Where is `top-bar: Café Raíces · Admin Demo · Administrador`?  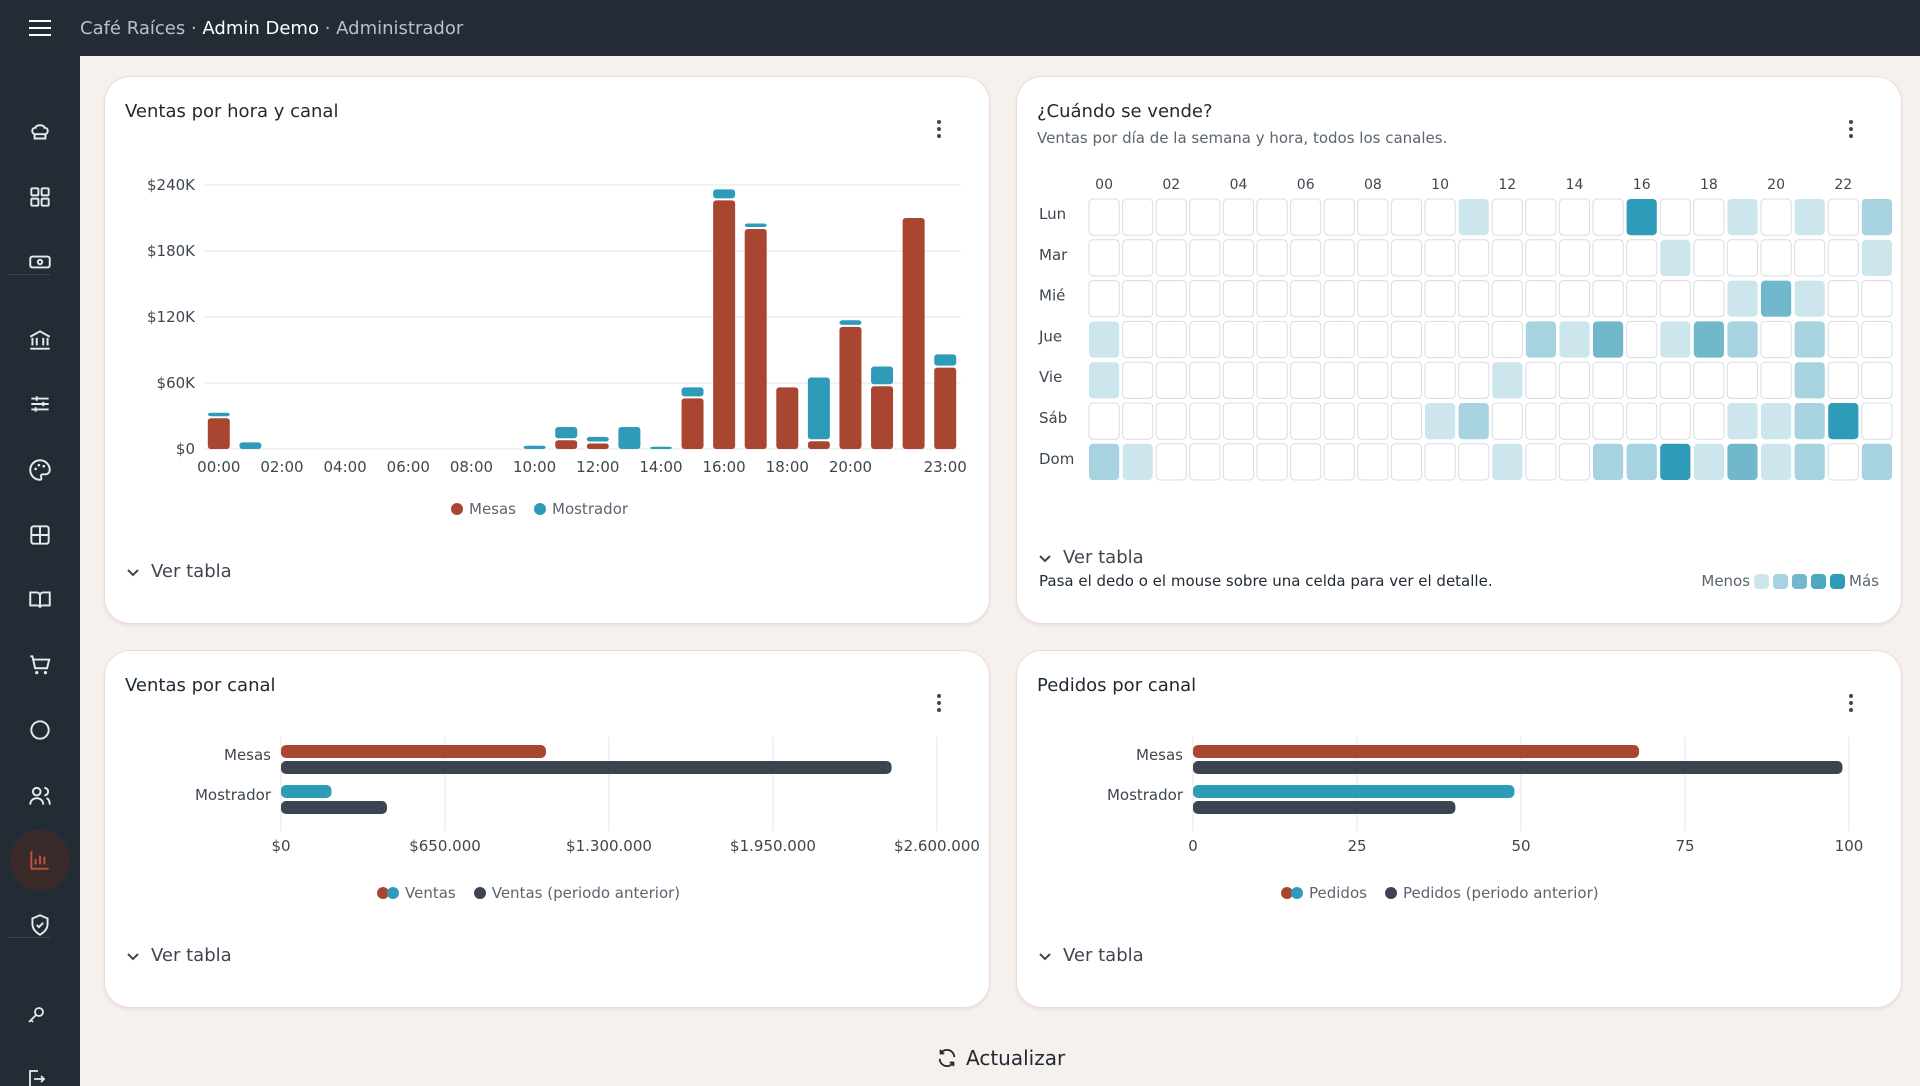
top-bar: Café Raíces · Admin Demo · Administrador is located at coordinates (960, 28).